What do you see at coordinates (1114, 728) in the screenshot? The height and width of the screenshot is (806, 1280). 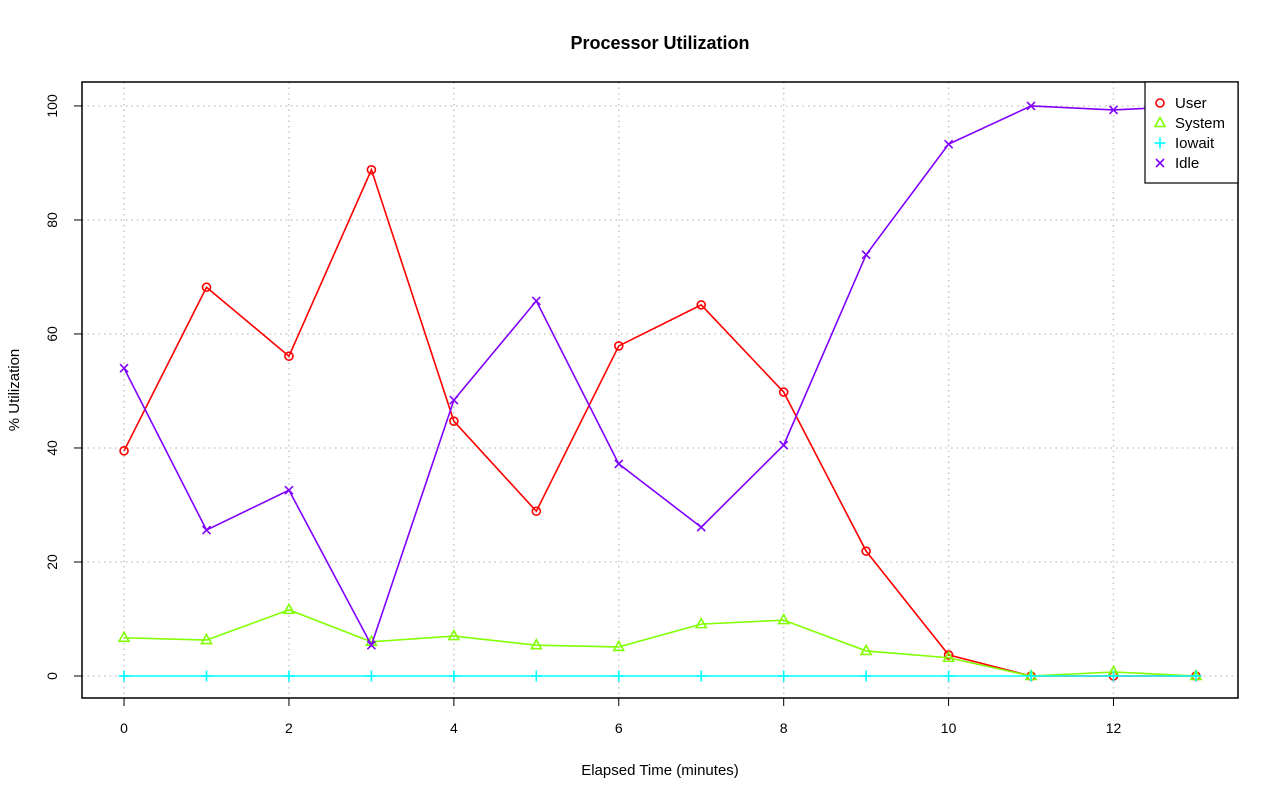 I see `x-tick-label: 12` at bounding box center [1114, 728].